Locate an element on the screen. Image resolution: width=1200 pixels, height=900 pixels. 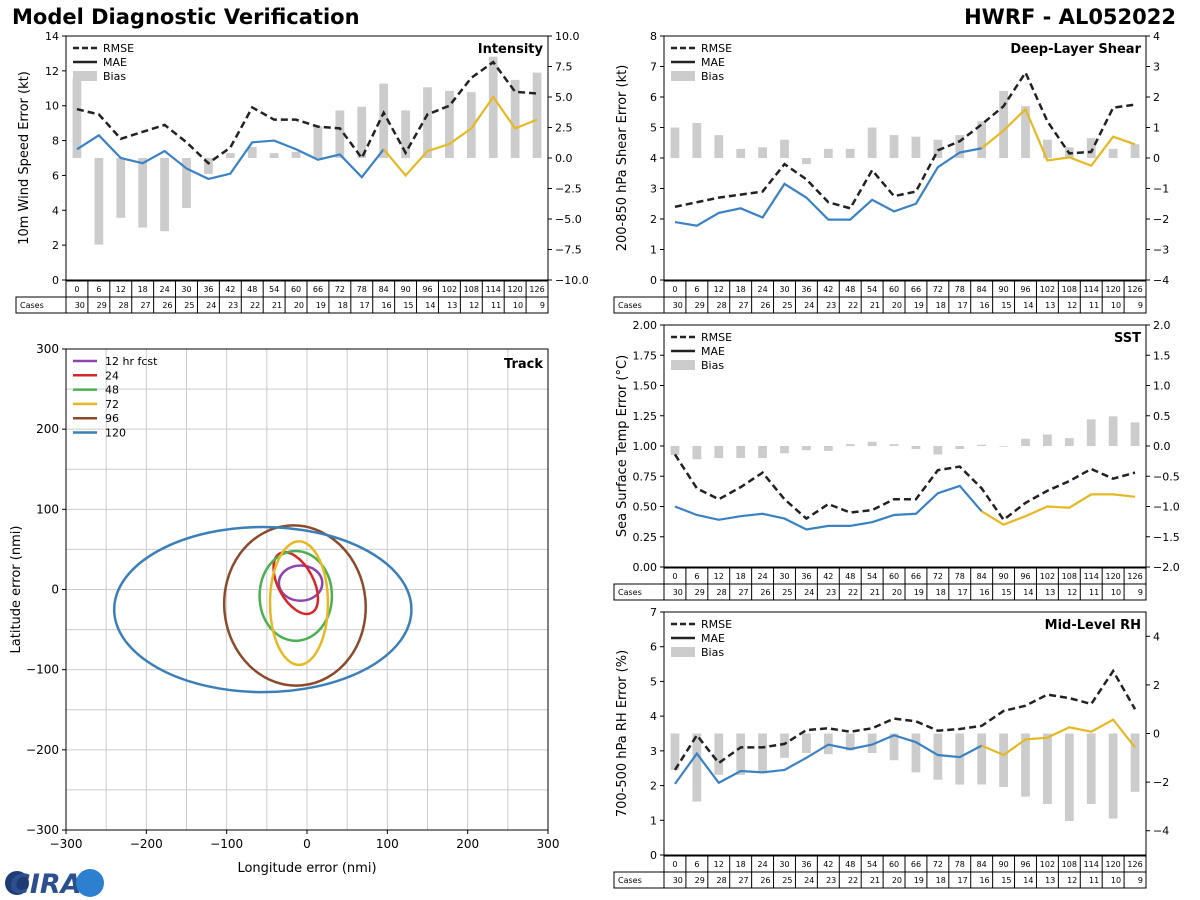
y2-tick-label: 0 is located at coordinates (1156, 158).